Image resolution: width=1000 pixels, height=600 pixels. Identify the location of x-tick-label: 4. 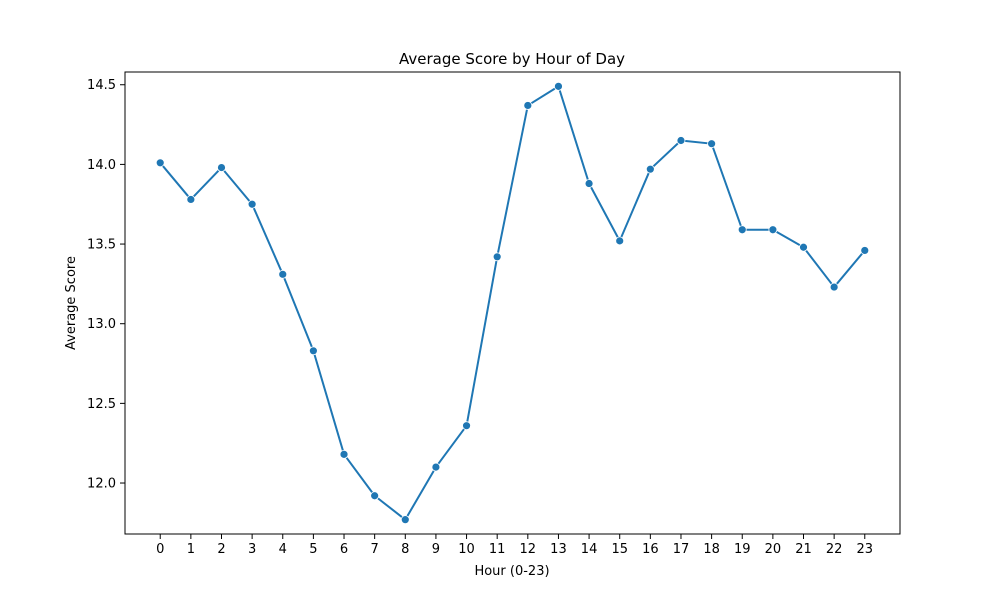
(283, 549).